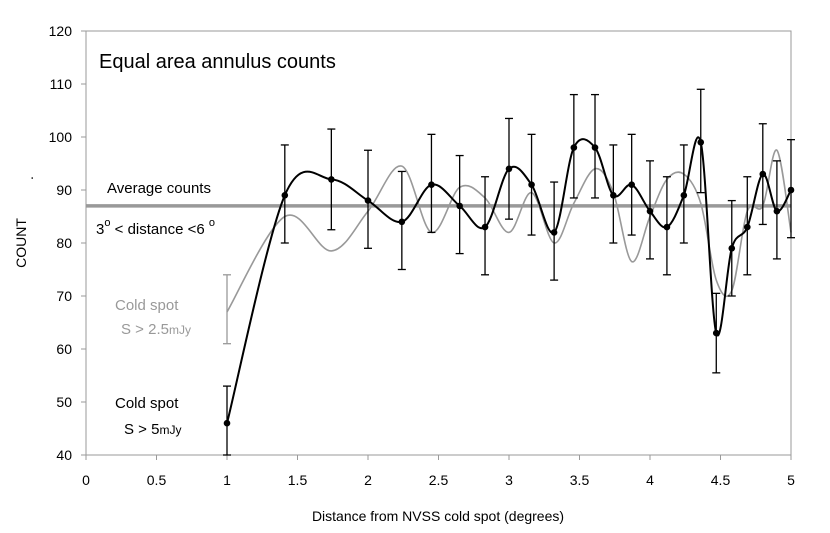 The height and width of the screenshot is (533, 830). I want to click on y-tick-label: 50, so click(64, 402).